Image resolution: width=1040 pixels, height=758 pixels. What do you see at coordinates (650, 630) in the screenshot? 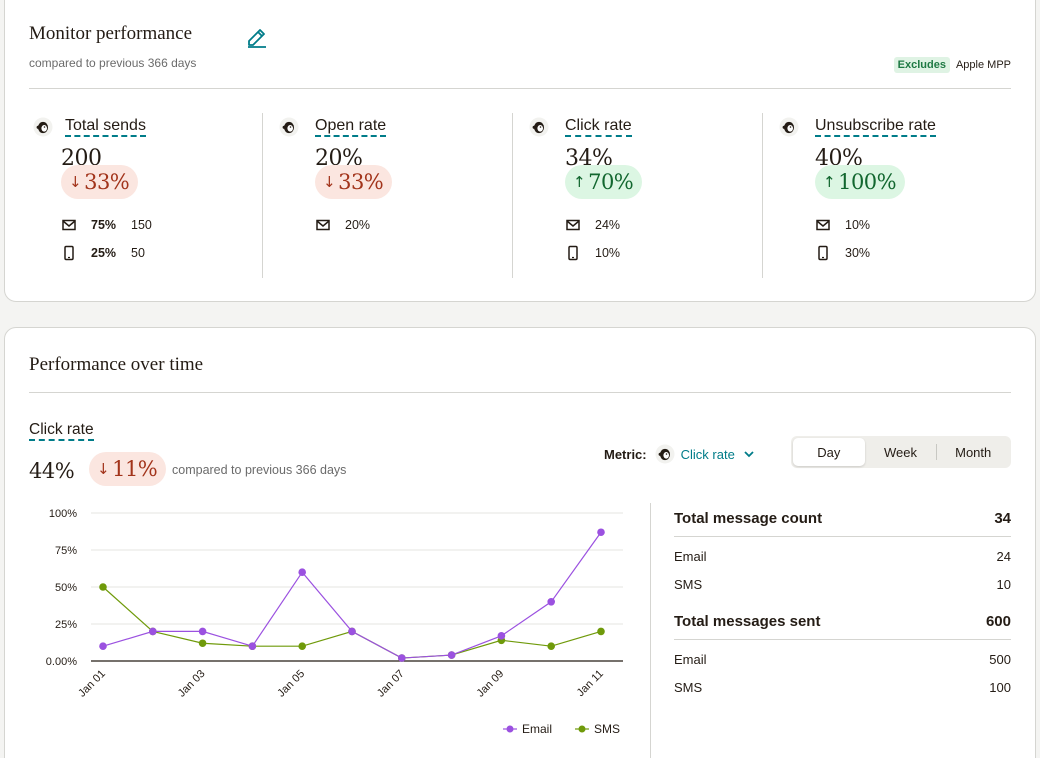
I see `vertical-divider` at bounding box center [650, 630].